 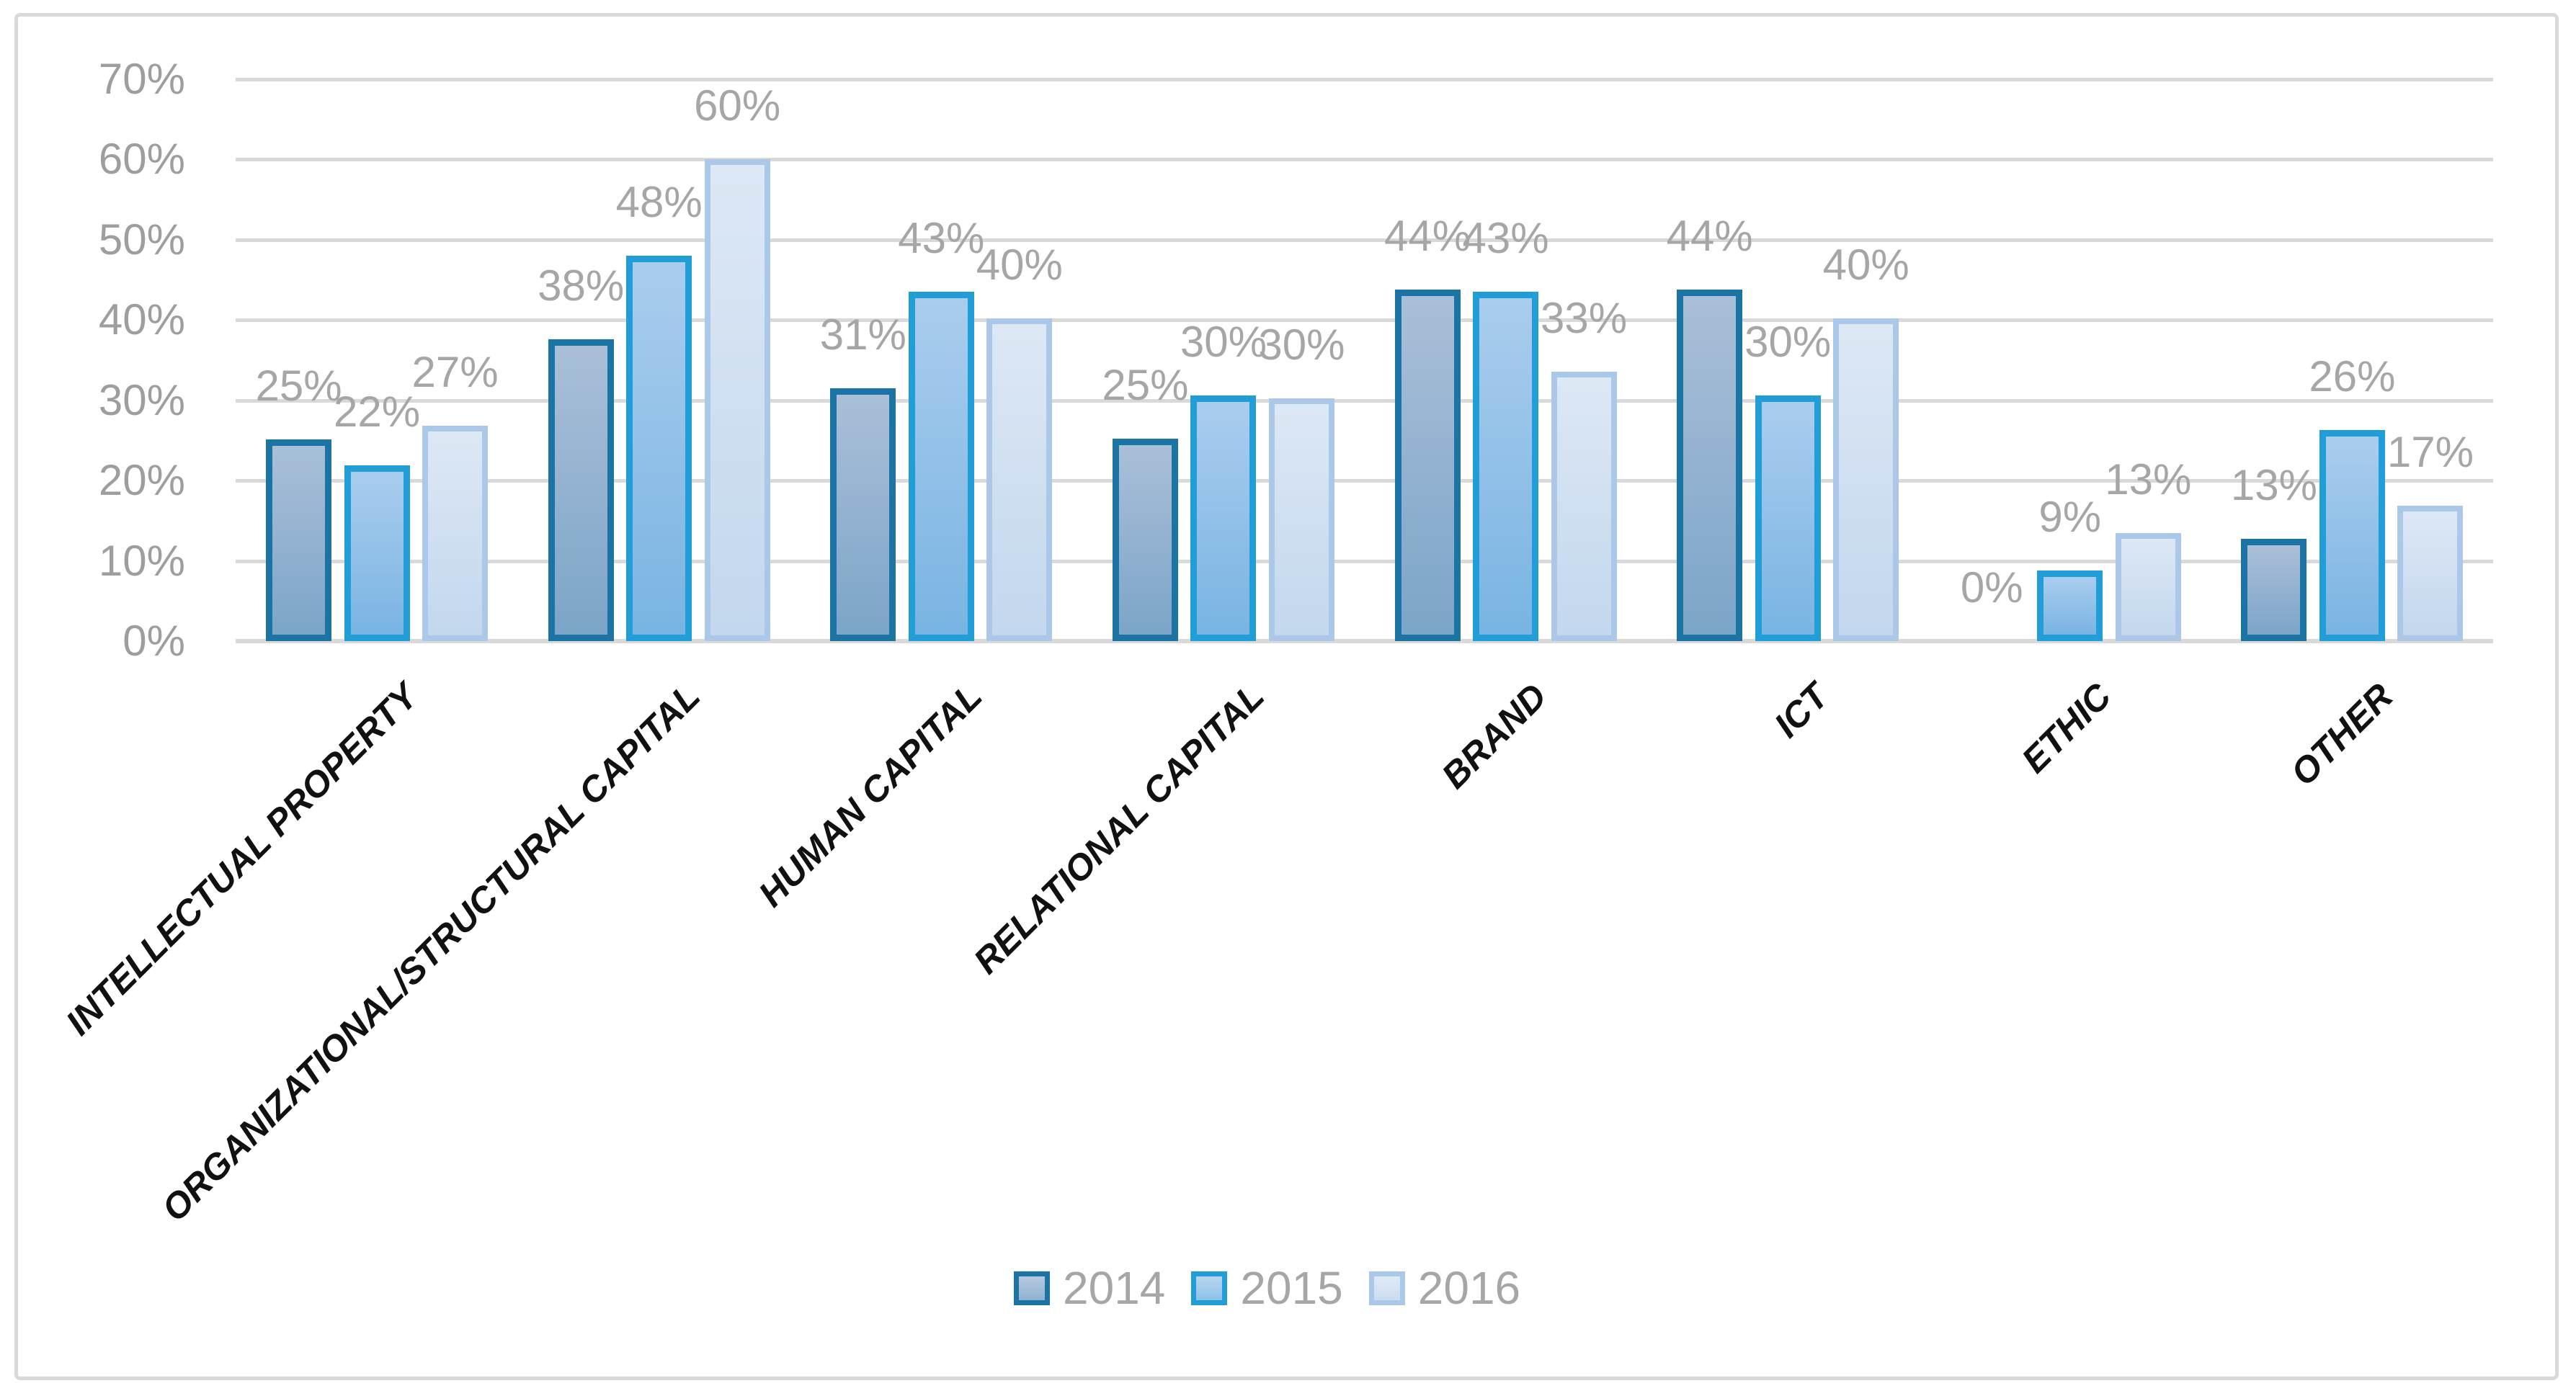 What do you see at coordinates (737, 105) in the screenshot?
I see `data-label: 60%` at bounding box center [737, 105].